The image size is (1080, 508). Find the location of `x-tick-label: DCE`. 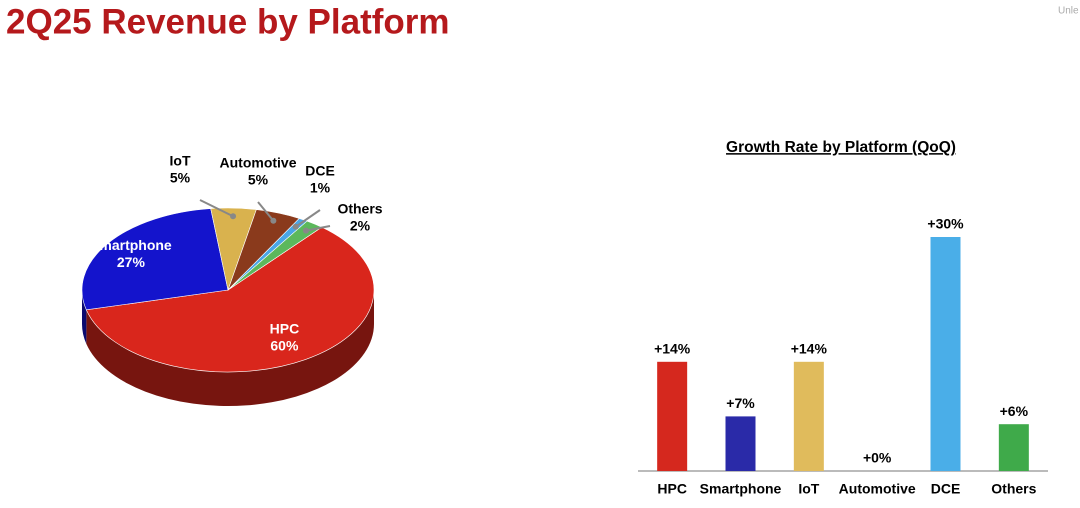

x-tick-label: DCE is located at coordinates (946, 489).